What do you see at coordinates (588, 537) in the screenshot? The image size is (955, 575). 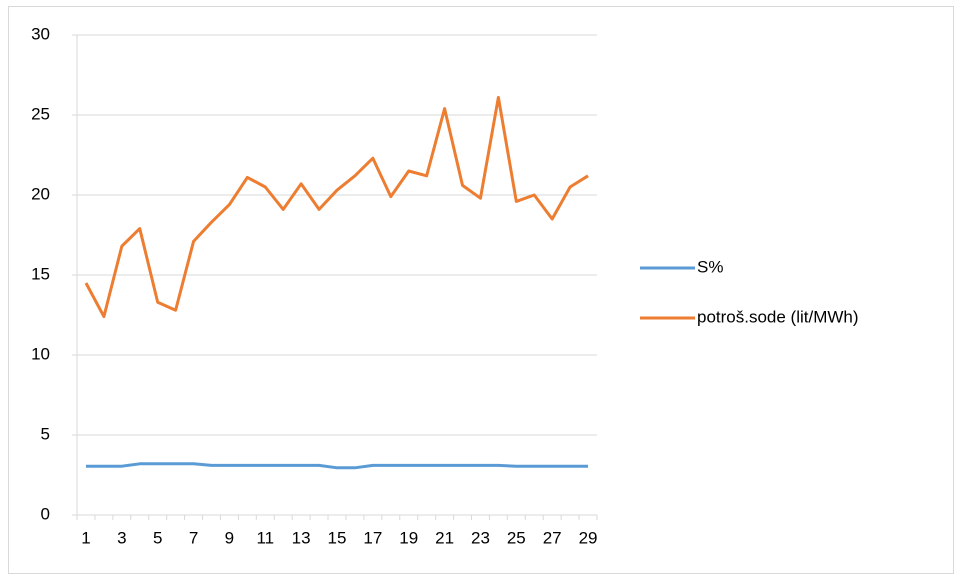 I see `x-tick-label: 29` at bounding box center [588, 537].